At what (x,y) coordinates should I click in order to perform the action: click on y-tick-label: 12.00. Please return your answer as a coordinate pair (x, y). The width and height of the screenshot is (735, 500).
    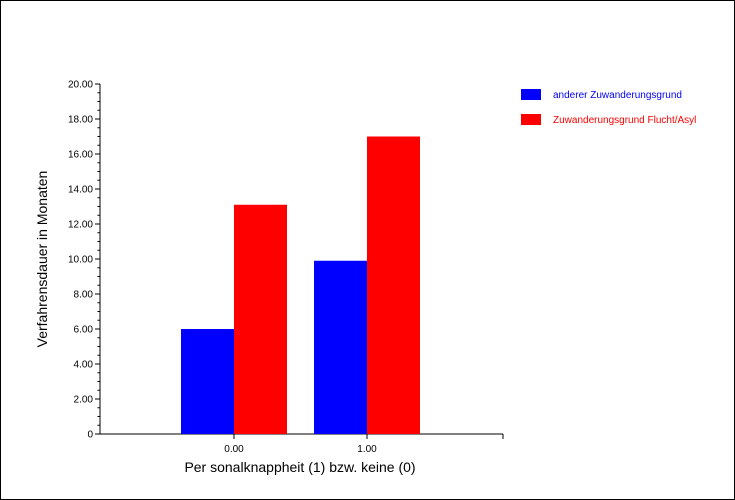
    Looking at the image, I should click on (80, 225).